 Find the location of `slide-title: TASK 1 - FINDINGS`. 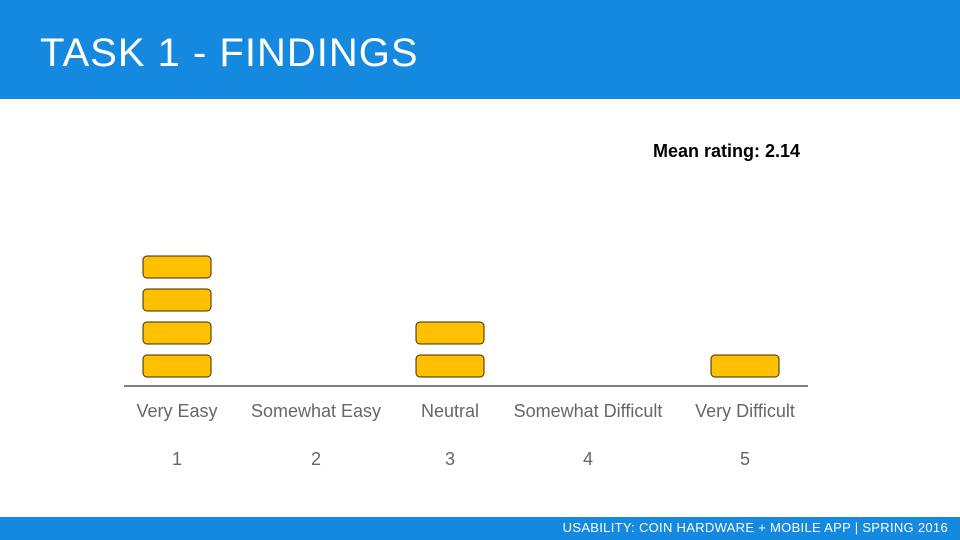

slide-title: TASK 1 - FINDINGS is located at coordinates (229, 53).